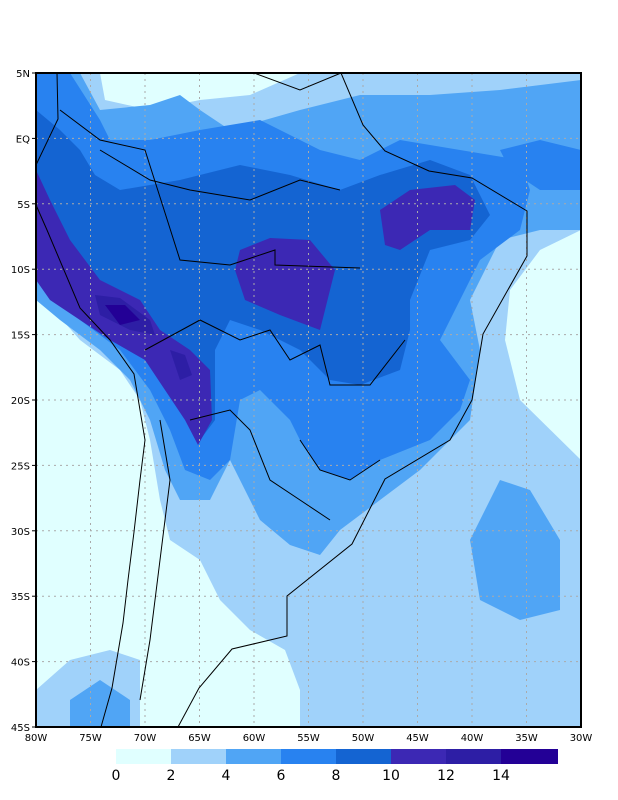  I want to click on lon-label: 60W, so click(254, 738).